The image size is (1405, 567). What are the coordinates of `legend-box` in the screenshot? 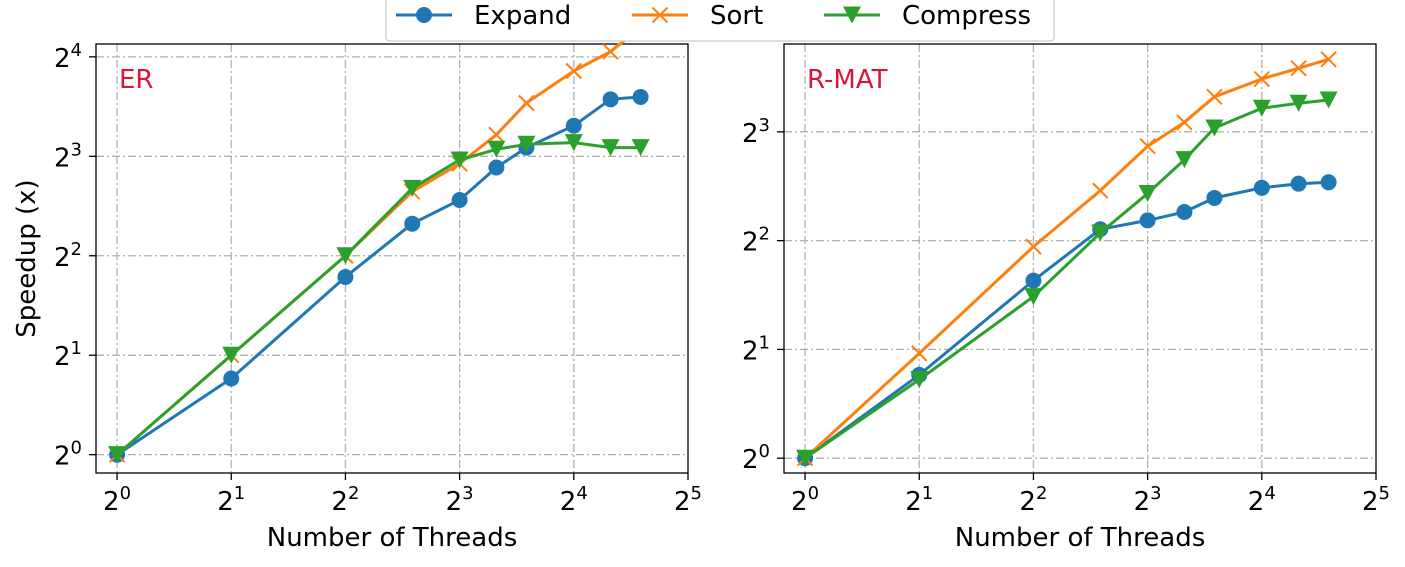 It's located at (720, 21).